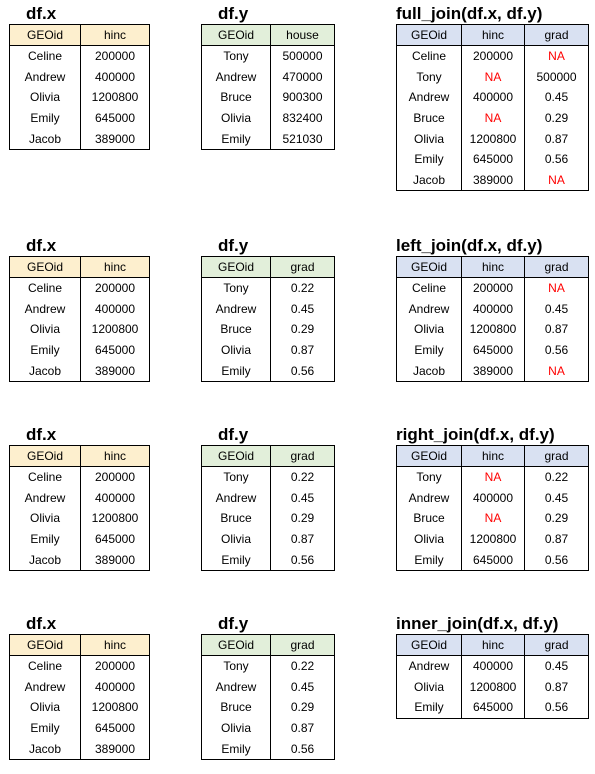 This screenshot has height=774, width=595. Describe the element at coordinates (302, 97) in the screenshot. I see `table-cell: 900300` at that location.